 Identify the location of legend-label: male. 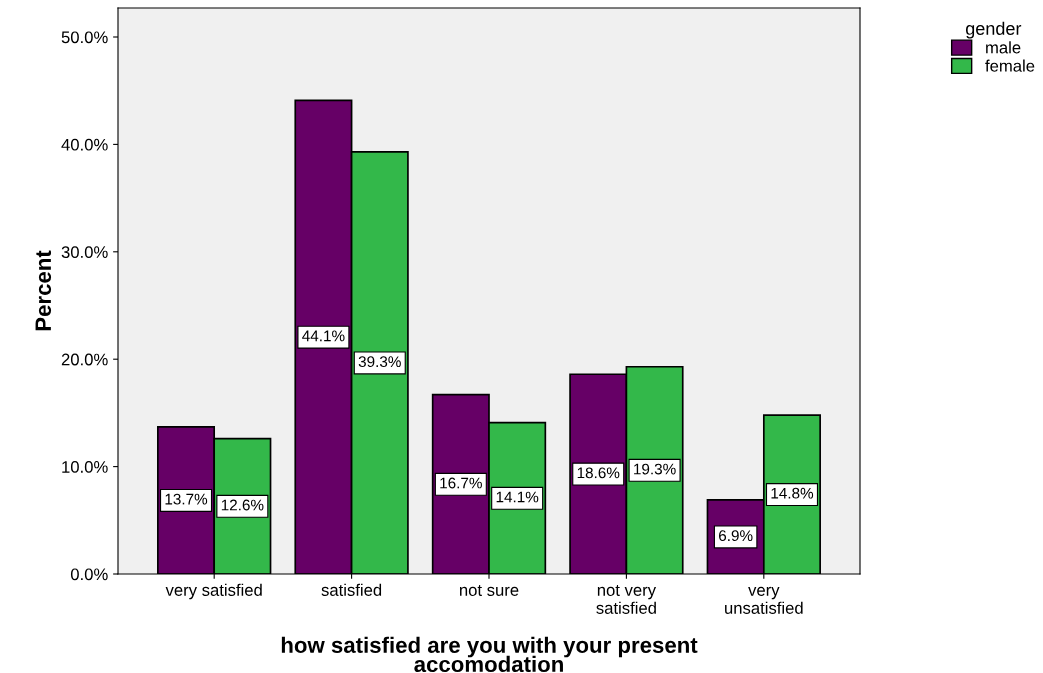
(1003, 47).